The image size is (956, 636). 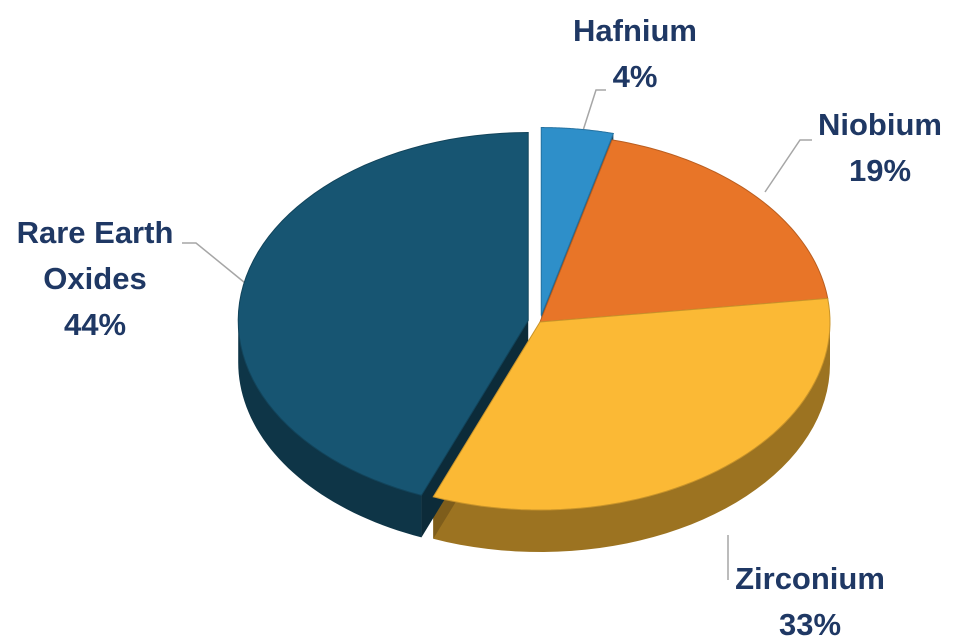 What do you see at coordinates (810, 621) in the screenshot?
I see `value-label: 33%` at bounding box center [810, 621].